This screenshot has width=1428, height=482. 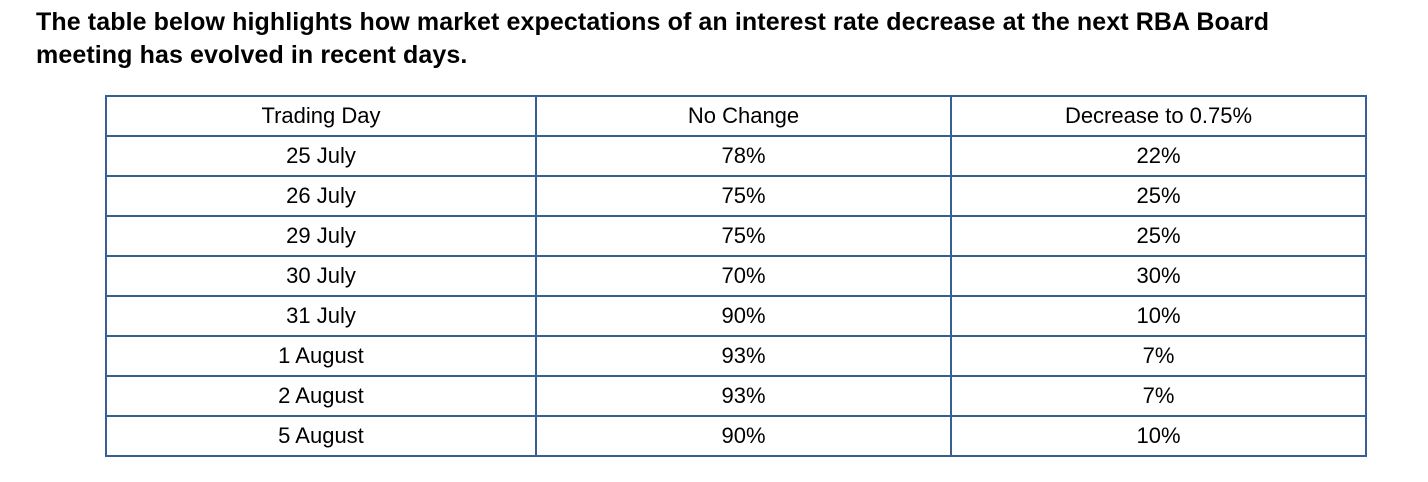 I want to click on table-row: 1 August 93% 7%, so click(x=736, y=356).